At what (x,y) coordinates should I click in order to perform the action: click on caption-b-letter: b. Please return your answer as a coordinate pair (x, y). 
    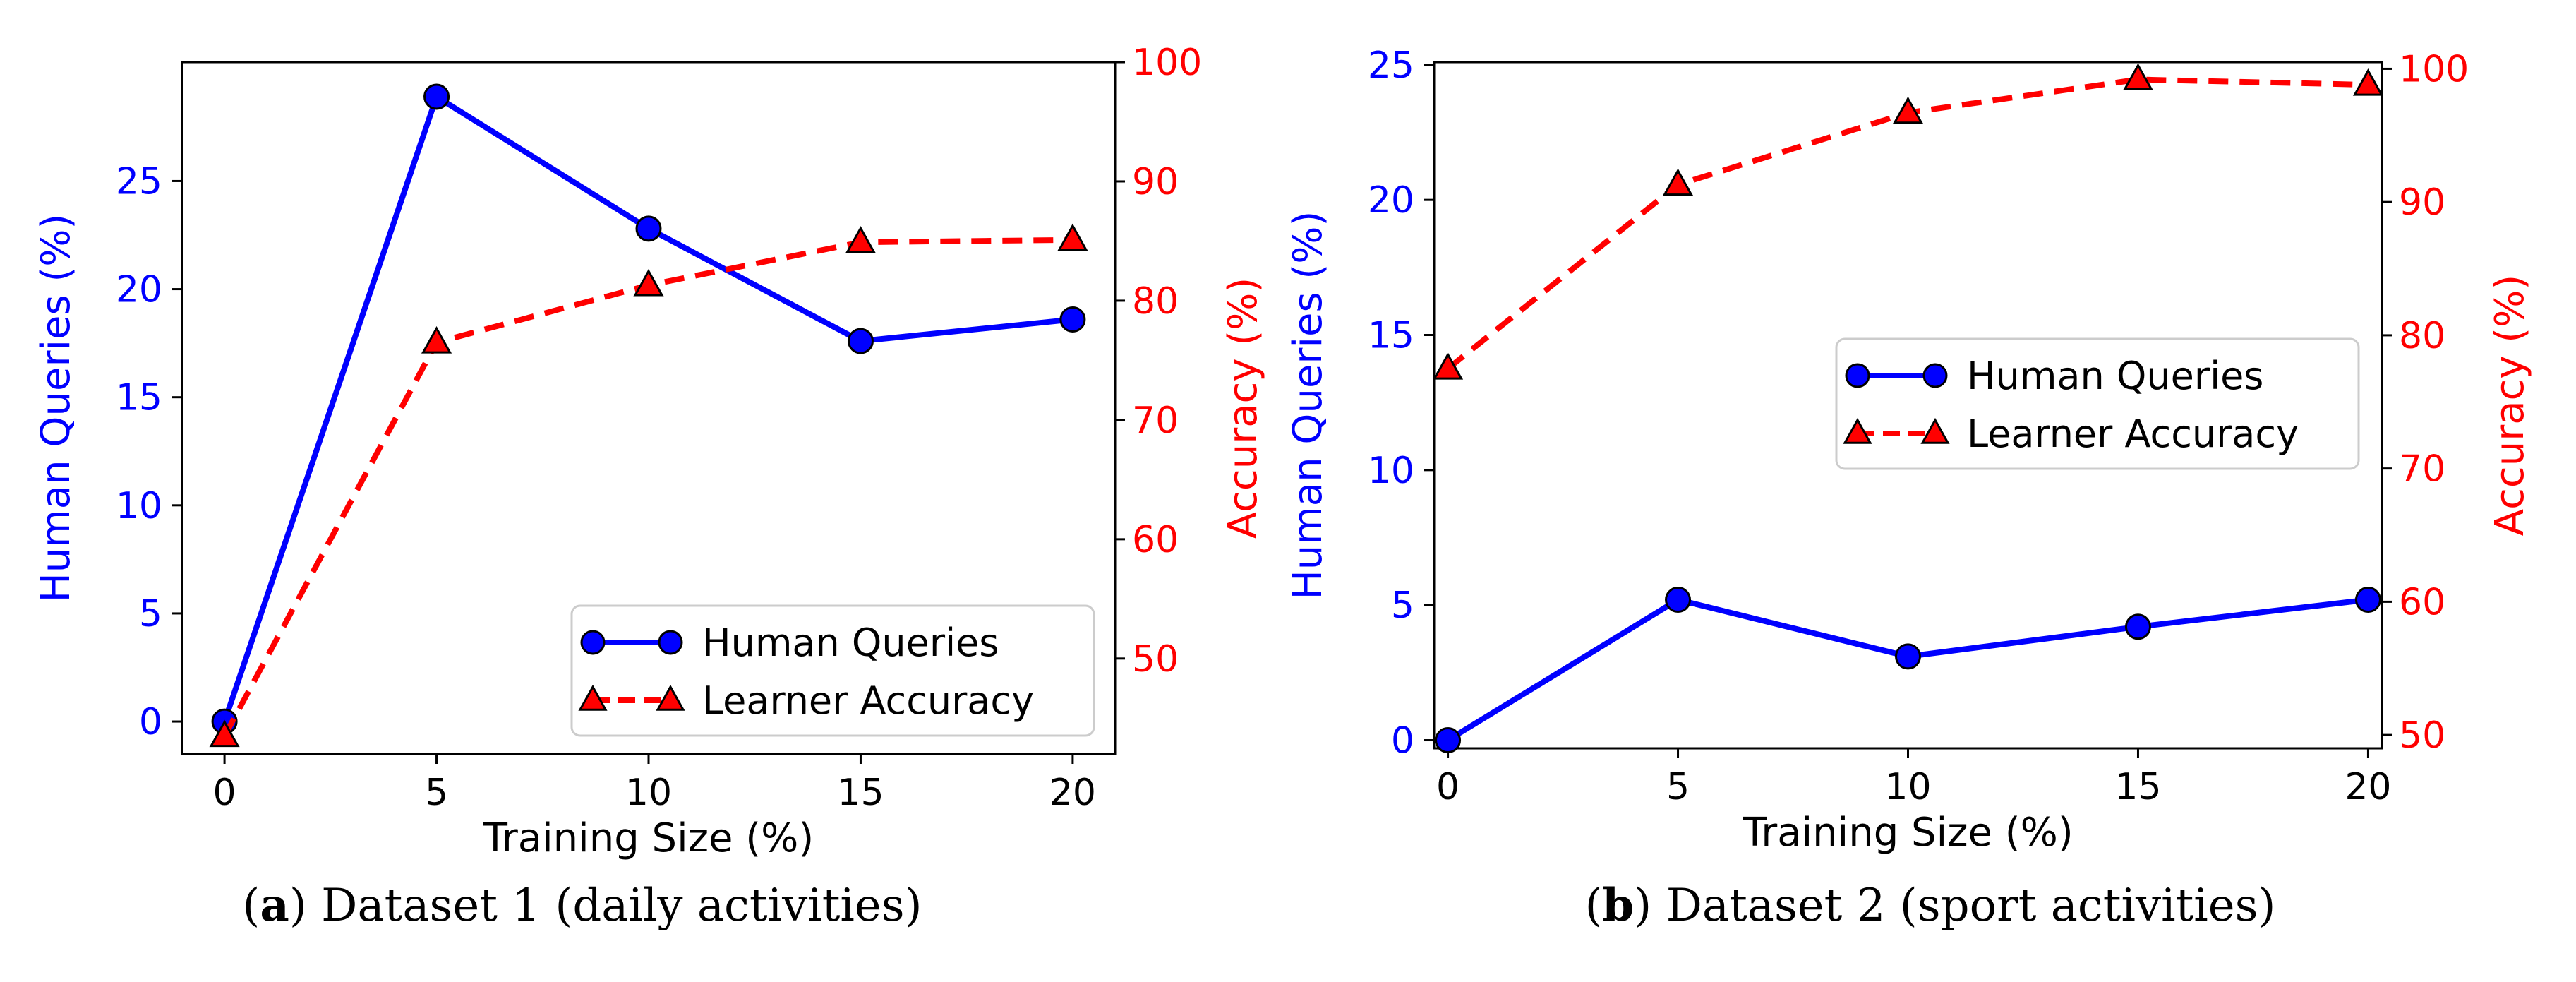
    Looking at the image, I should click on (1618, 905).